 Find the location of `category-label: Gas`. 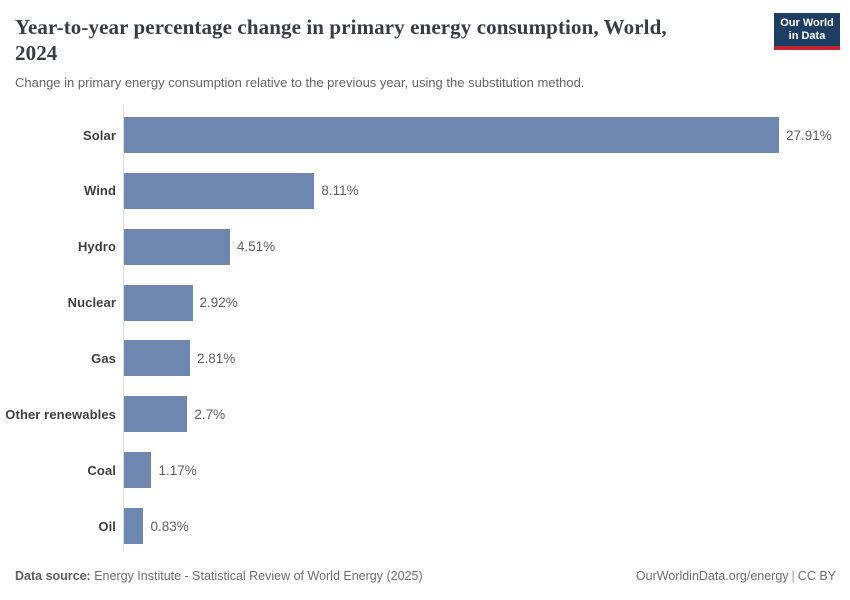

category-label: Gas is located at coordinates (103, 358).